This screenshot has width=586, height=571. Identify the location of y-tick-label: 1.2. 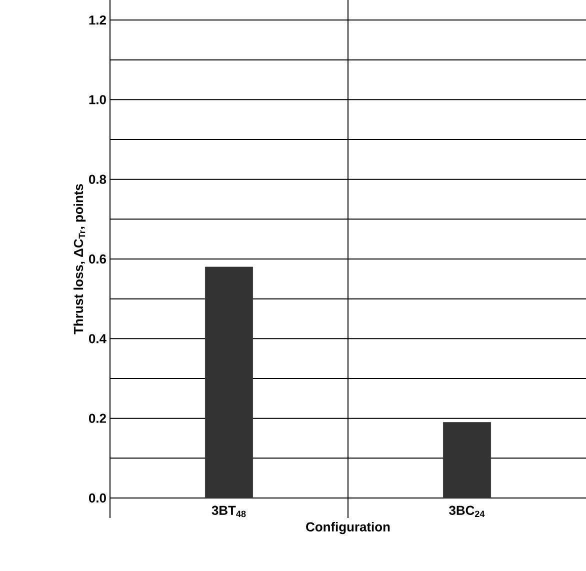
(97, 20).